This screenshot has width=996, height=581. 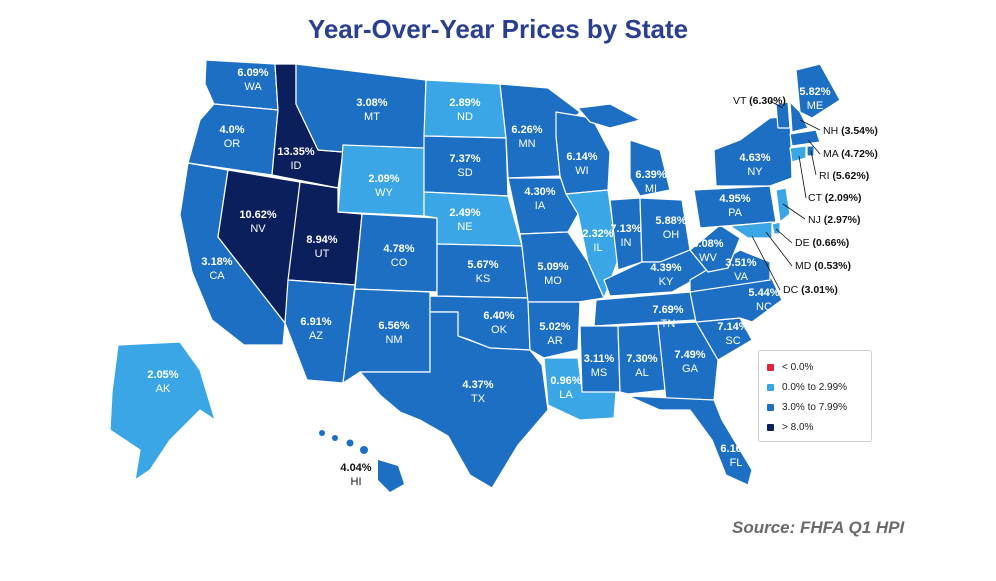 I want to click on state-RI, so click(x=810, y=151).